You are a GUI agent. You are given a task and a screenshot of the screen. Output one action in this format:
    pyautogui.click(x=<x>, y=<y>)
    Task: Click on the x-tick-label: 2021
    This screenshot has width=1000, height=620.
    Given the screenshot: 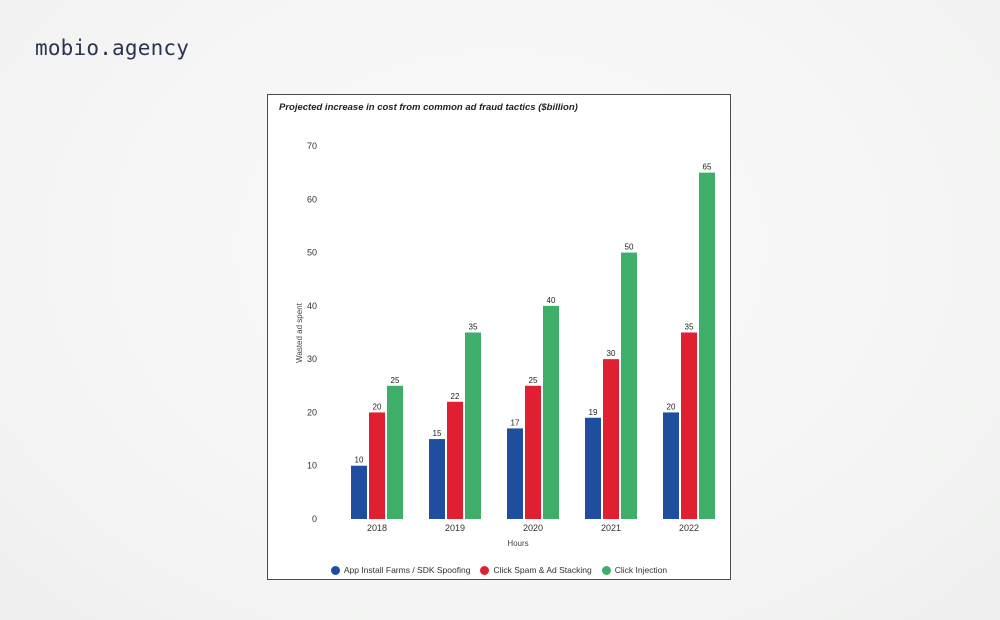 What is the action you would take?
    pyautogui.click(x=611, y=528)
    